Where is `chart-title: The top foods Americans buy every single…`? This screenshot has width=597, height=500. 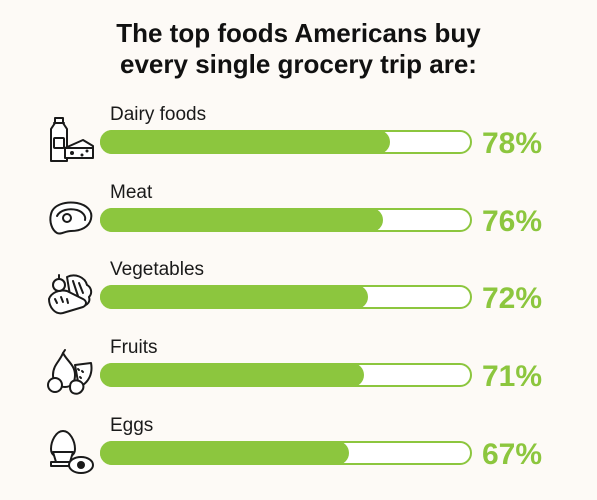
chart-title: The top foods Americans buy every single… is located at coordinates (298, 49).